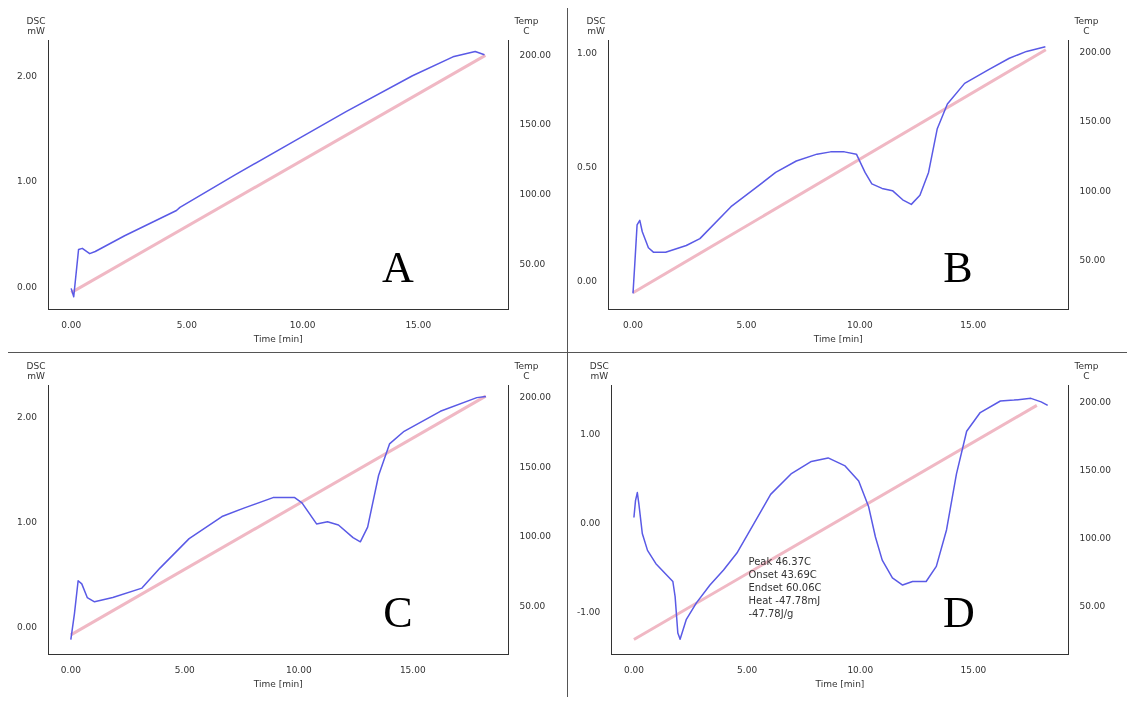 This screenshot has width=1130, height=704. Describe the element at coordinates (398, 613) in the screenshot. I see `text: C` at that location.